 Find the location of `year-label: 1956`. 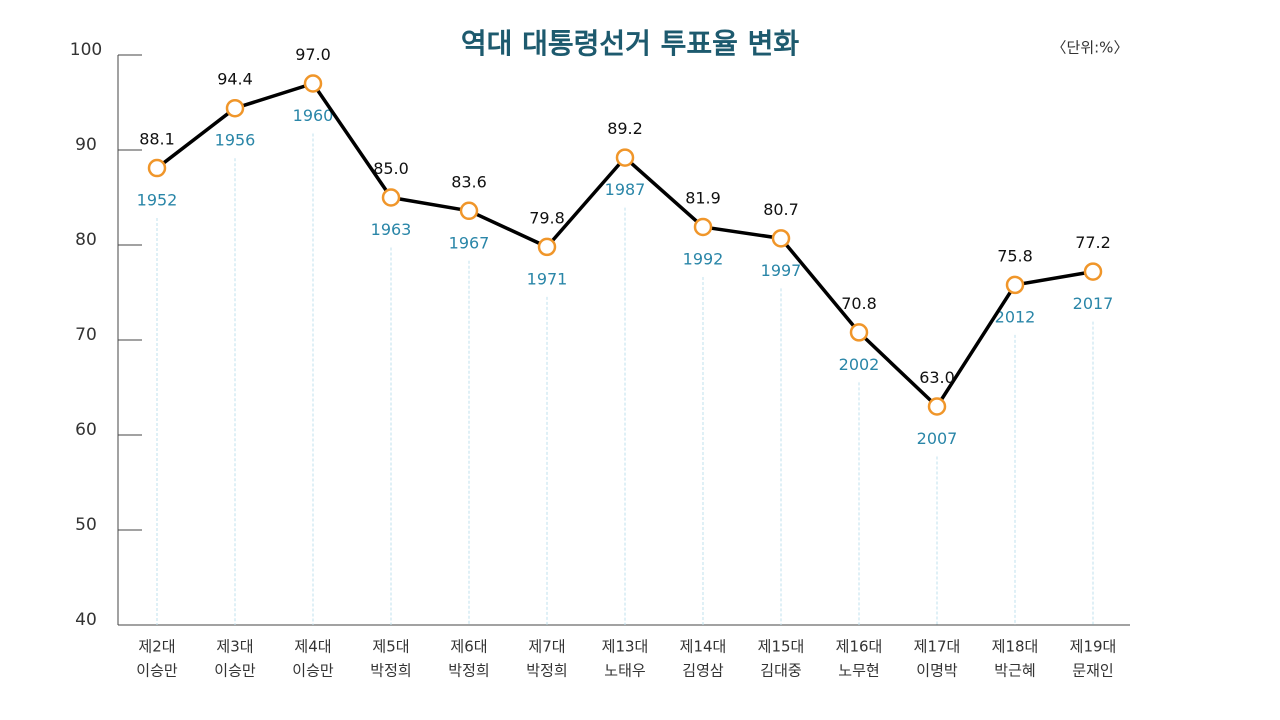

year-label: 1956 is located at coordinates (235, 140).